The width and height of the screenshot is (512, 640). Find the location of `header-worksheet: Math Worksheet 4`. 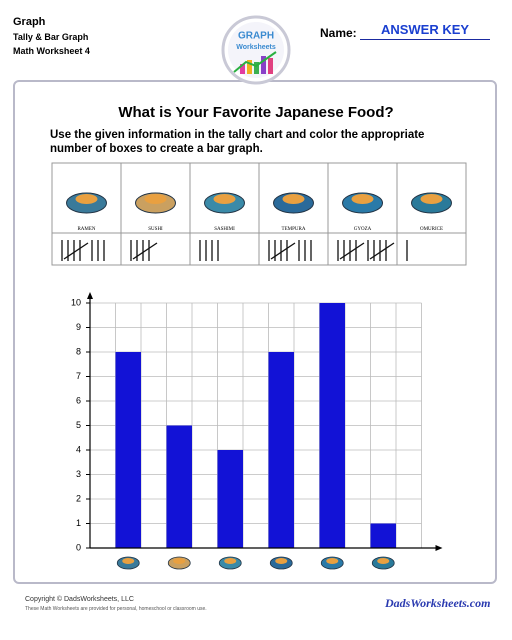

header-worksheet: Math Worksheet 4 is located at coordinates (51, 51).